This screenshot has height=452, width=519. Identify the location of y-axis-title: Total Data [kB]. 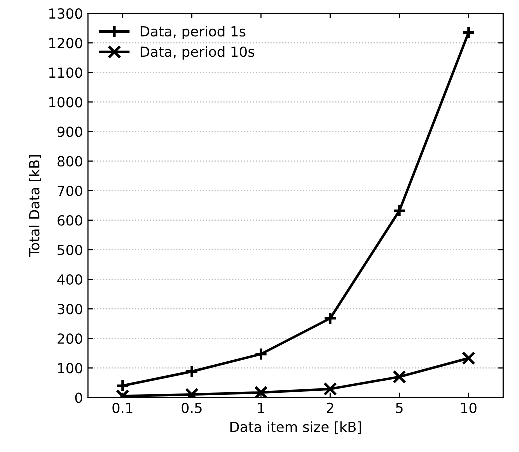
(35, 206).